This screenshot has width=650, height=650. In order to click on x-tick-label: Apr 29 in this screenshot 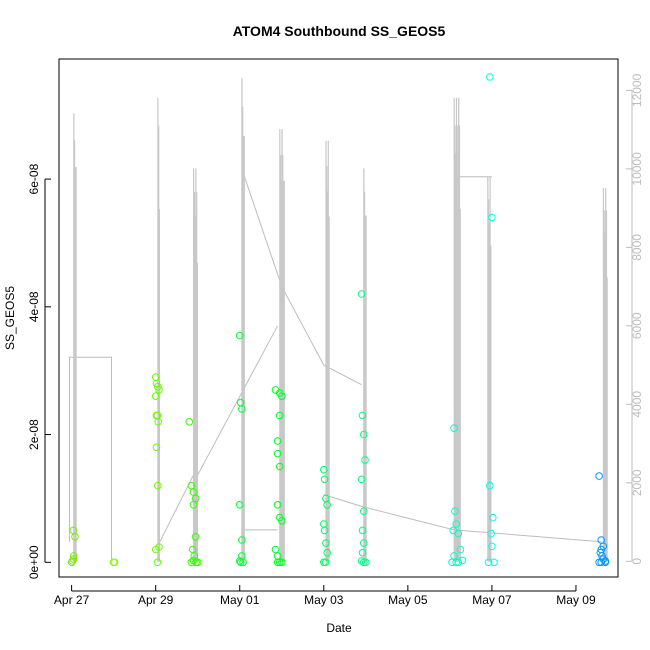, I will do `click(156, 600)`.